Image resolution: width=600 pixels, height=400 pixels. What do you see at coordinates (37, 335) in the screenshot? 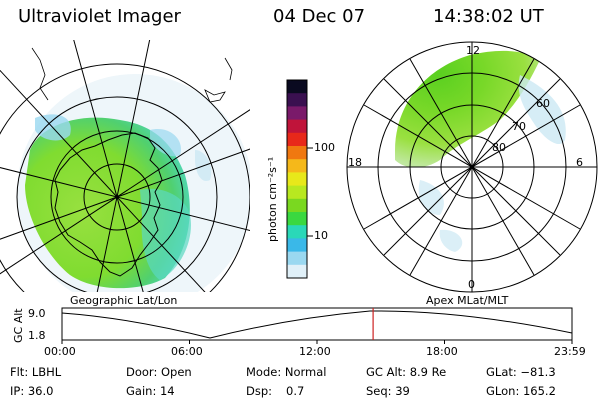
I see `altitude-ytick-min: 1.8` at bounding box center [37, 335].